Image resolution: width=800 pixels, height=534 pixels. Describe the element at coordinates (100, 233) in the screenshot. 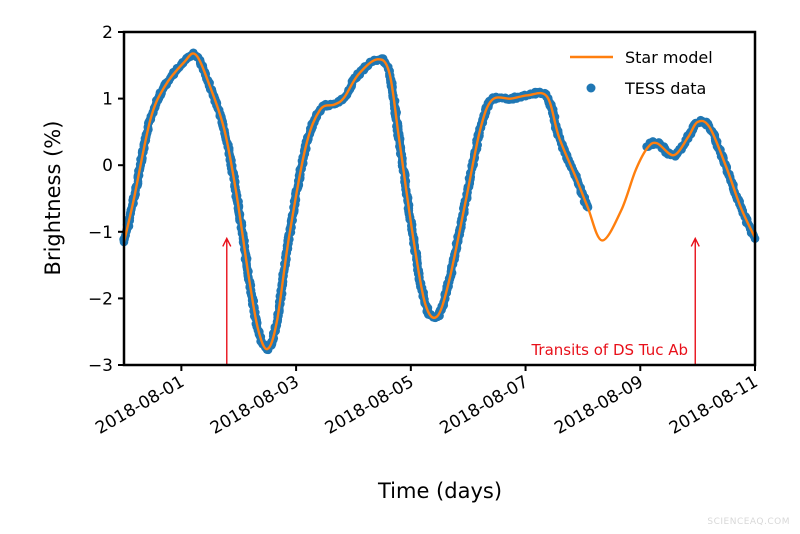

I see `y-tick-label: −1` at that location.